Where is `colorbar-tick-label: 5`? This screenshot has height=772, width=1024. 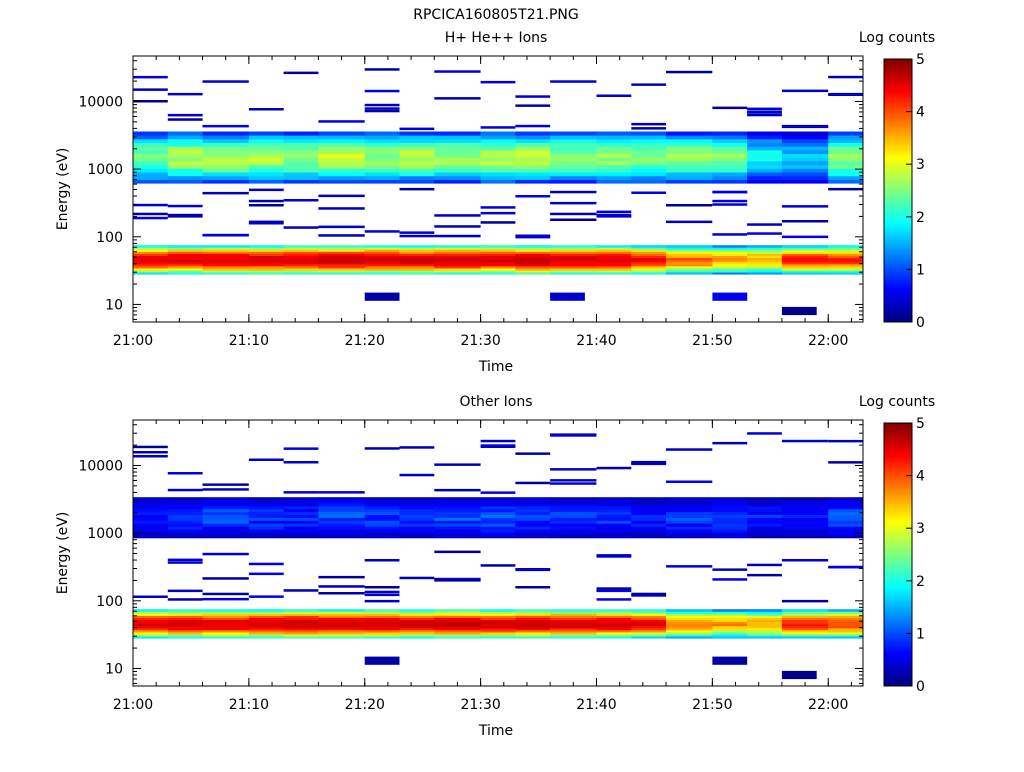 colorbar-tick-label: 5 is located at coordinates (920, 60).